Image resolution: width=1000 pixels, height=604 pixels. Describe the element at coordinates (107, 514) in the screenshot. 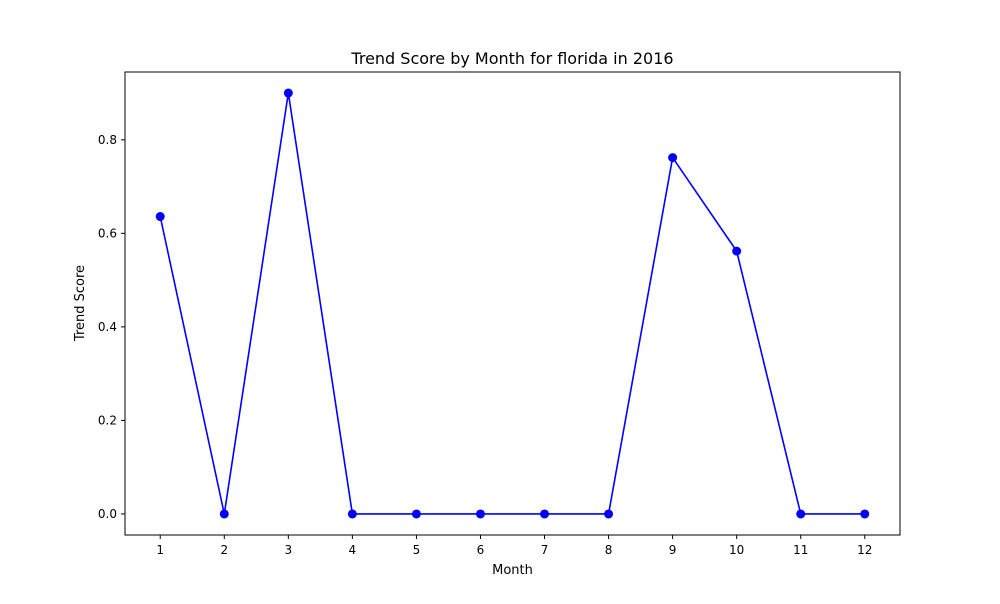

I see `y-tick-label: 0.0` at that location.